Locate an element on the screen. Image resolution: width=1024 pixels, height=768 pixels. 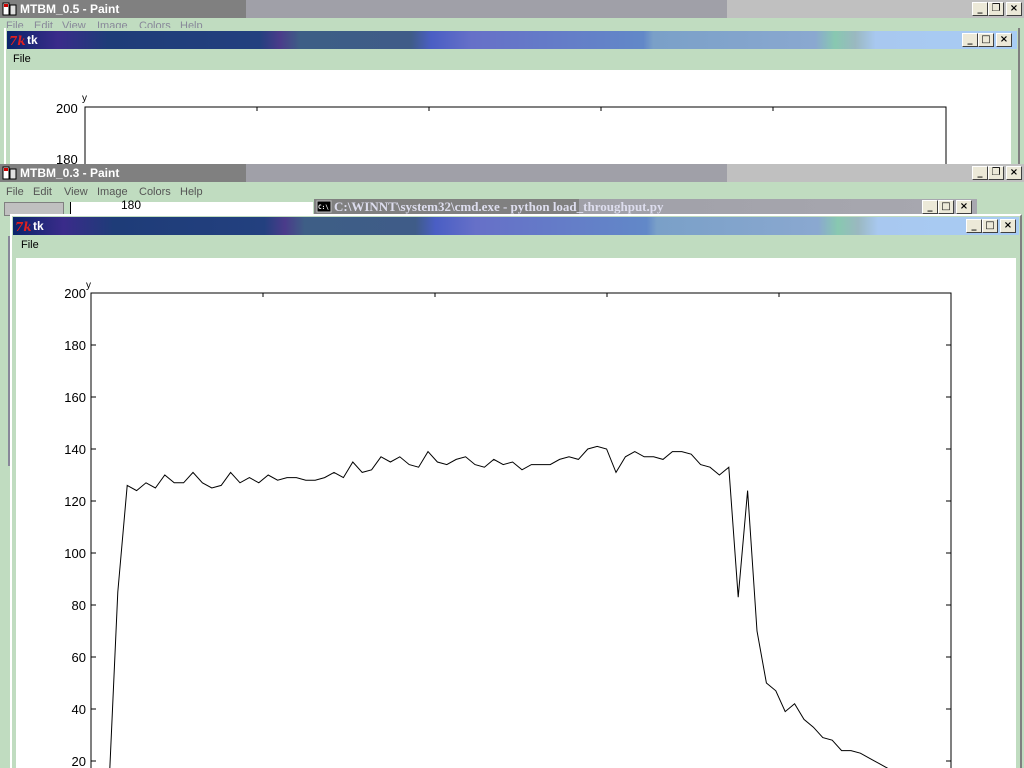
paint-back-menubar: File Edit View Image Colors Help is located at coordinates (512, 23).